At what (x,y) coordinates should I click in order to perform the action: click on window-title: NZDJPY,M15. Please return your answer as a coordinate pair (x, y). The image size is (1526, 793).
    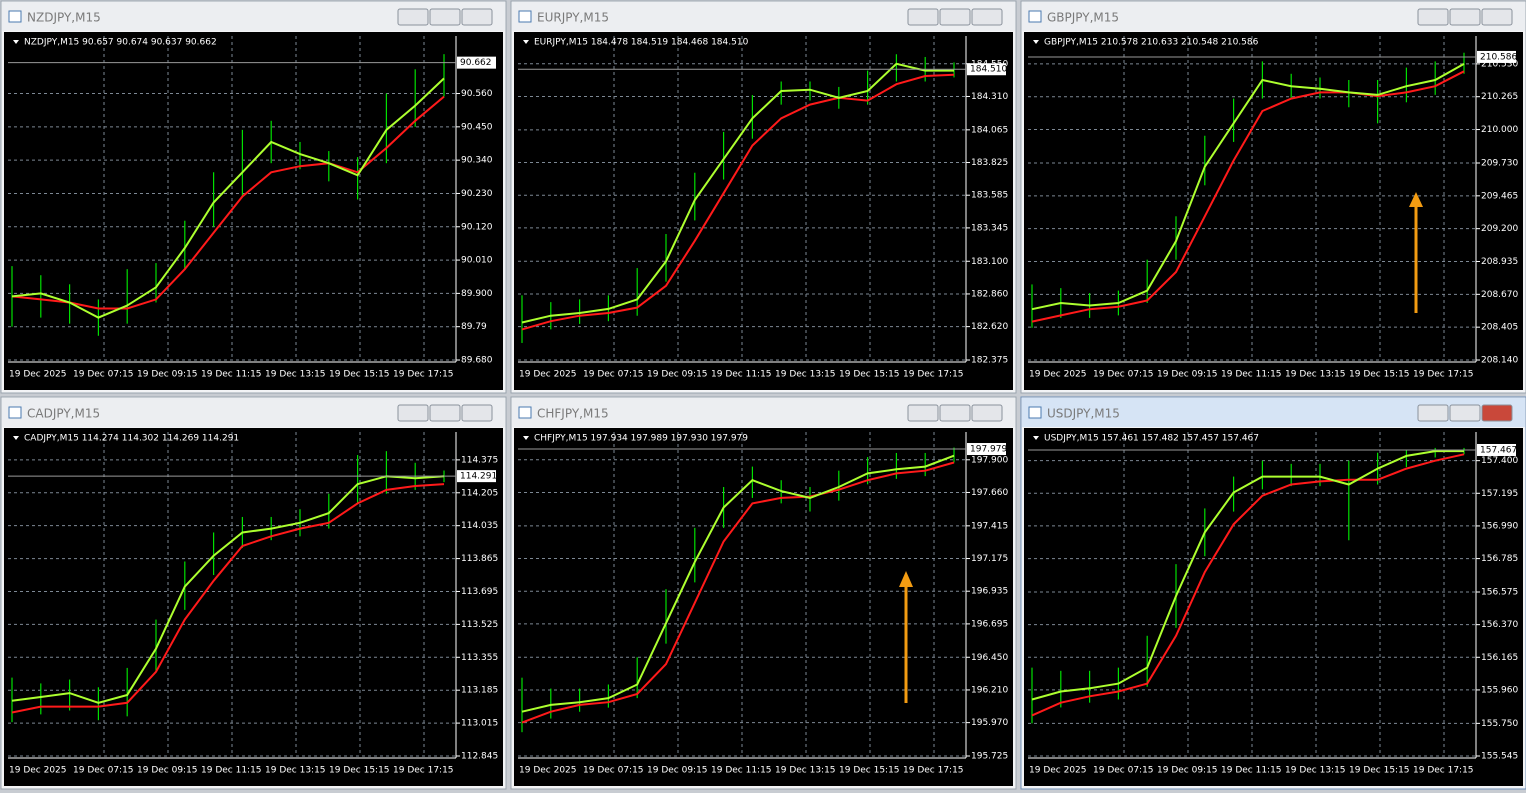
    Looking at the image, I should click on (64, 18).